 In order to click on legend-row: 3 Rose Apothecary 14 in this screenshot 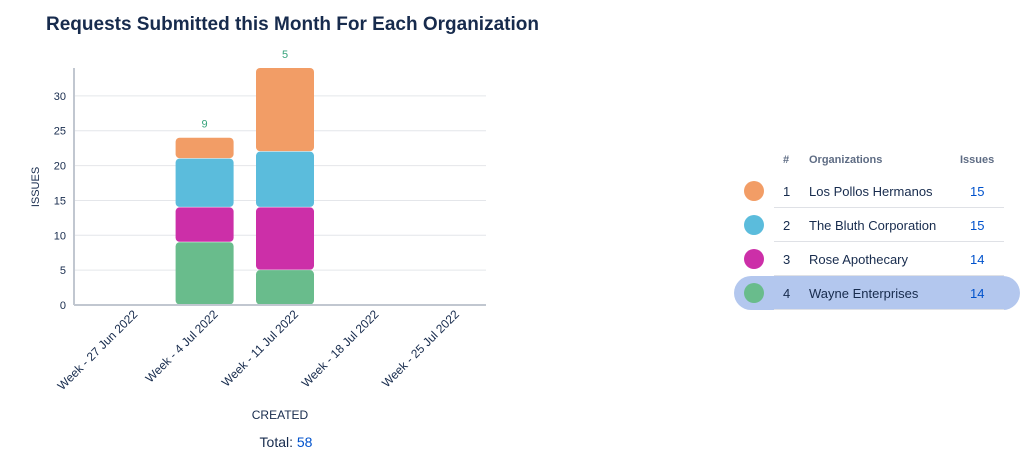, I will do `click(877, 259)`.